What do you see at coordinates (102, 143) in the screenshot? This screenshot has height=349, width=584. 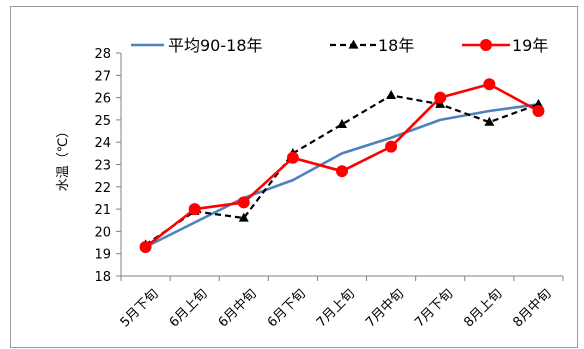 I see `y-tick-label: 24` at bounding box center [102, 143].